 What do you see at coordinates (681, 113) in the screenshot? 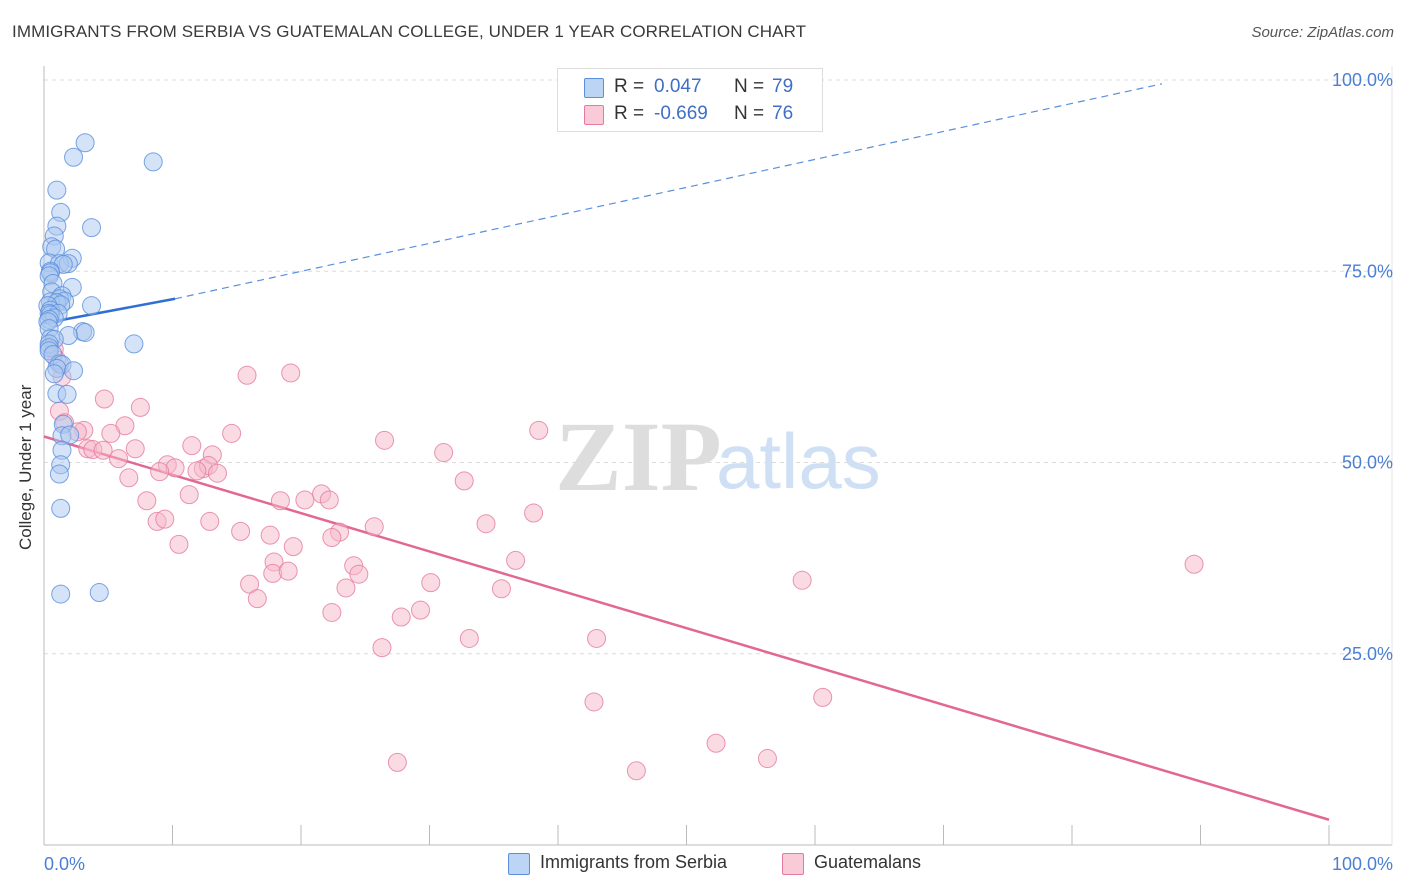
I see `r-value: -0.669` at bounding box center [681, 113].